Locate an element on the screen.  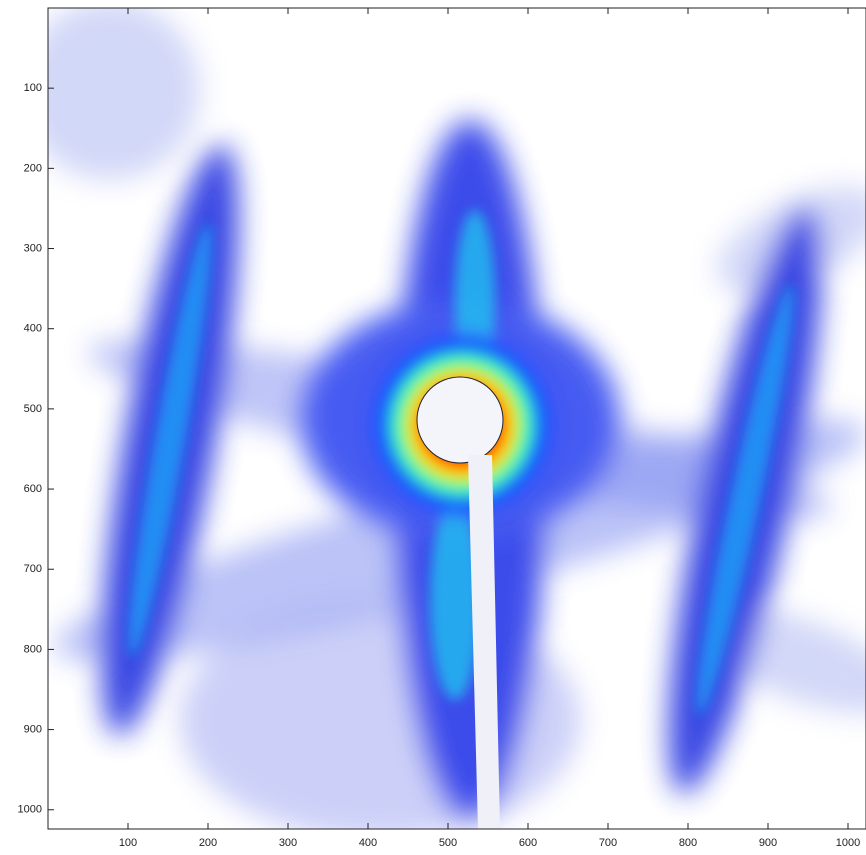
x-tick-label: 800 is located at coordinates (688, 843).